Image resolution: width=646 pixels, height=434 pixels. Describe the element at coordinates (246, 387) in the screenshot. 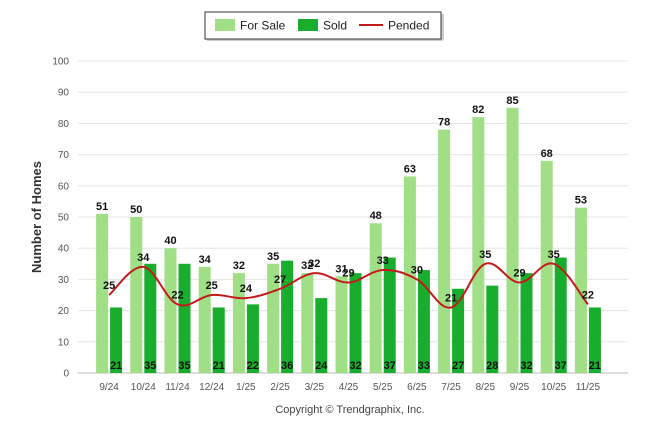

I see `x-tick-label: 1/25` at that location.